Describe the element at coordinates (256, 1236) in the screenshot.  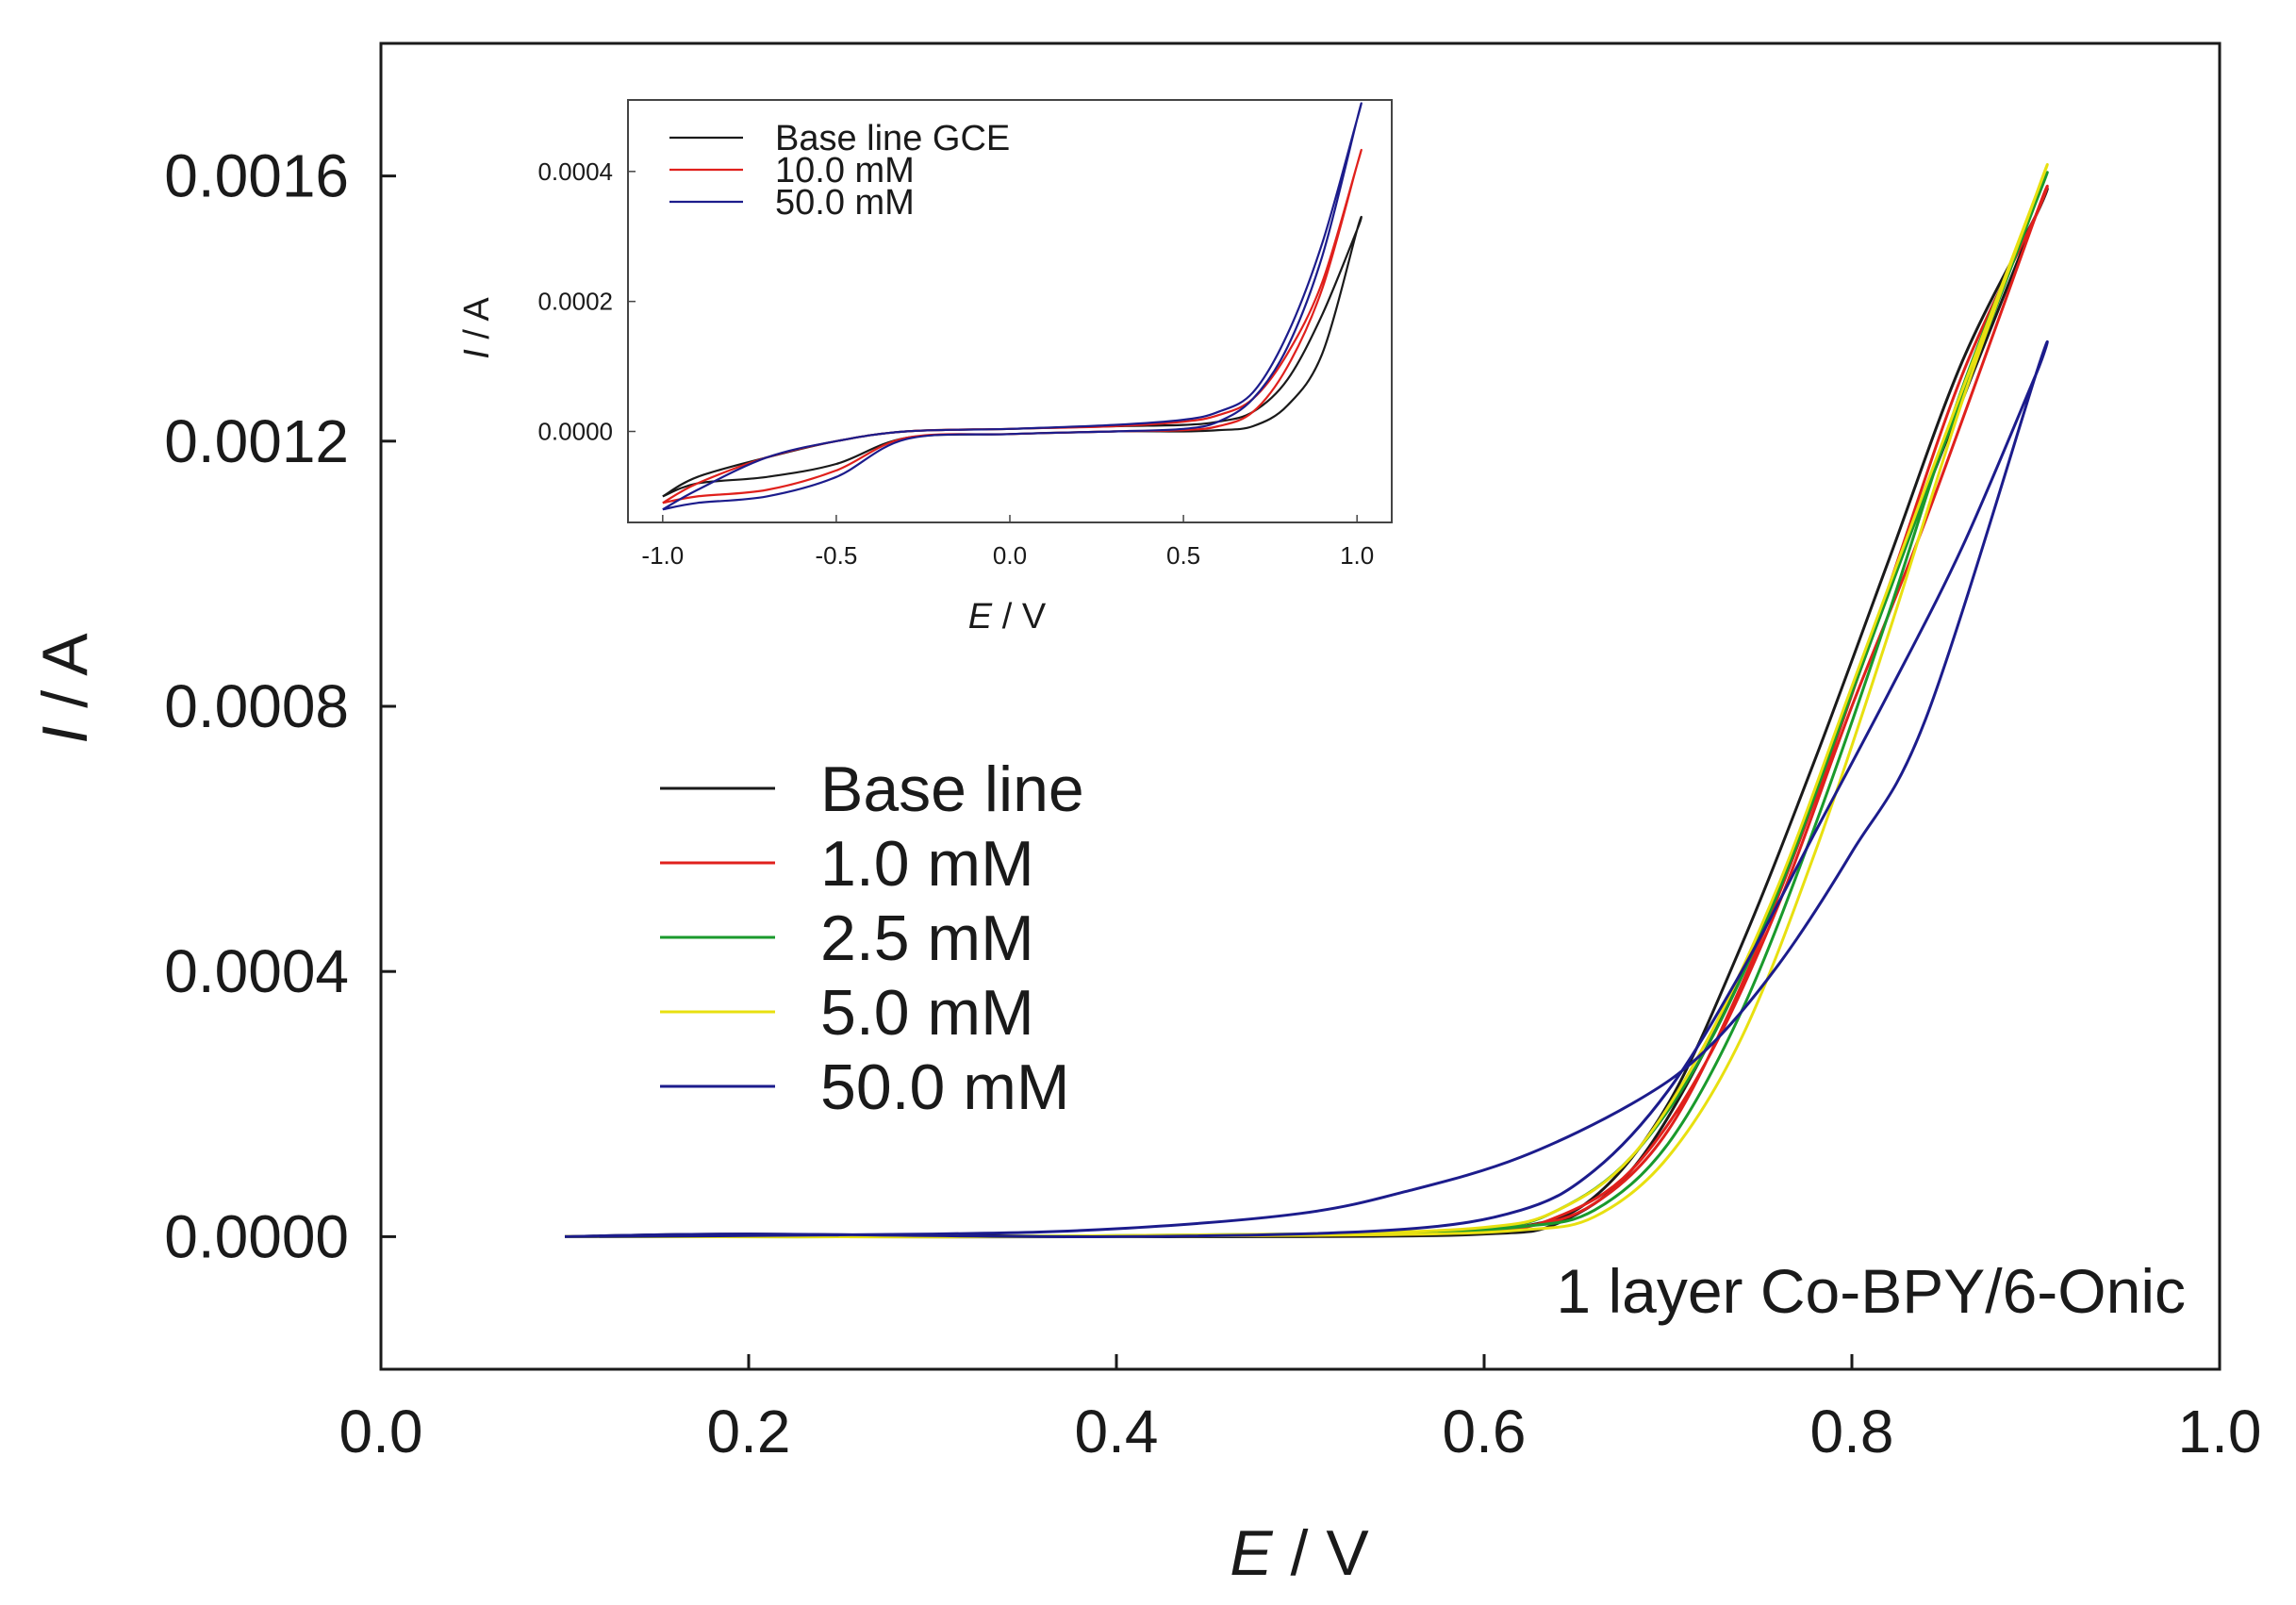
I see `main-y-tick-label: 0.0000` at that location.